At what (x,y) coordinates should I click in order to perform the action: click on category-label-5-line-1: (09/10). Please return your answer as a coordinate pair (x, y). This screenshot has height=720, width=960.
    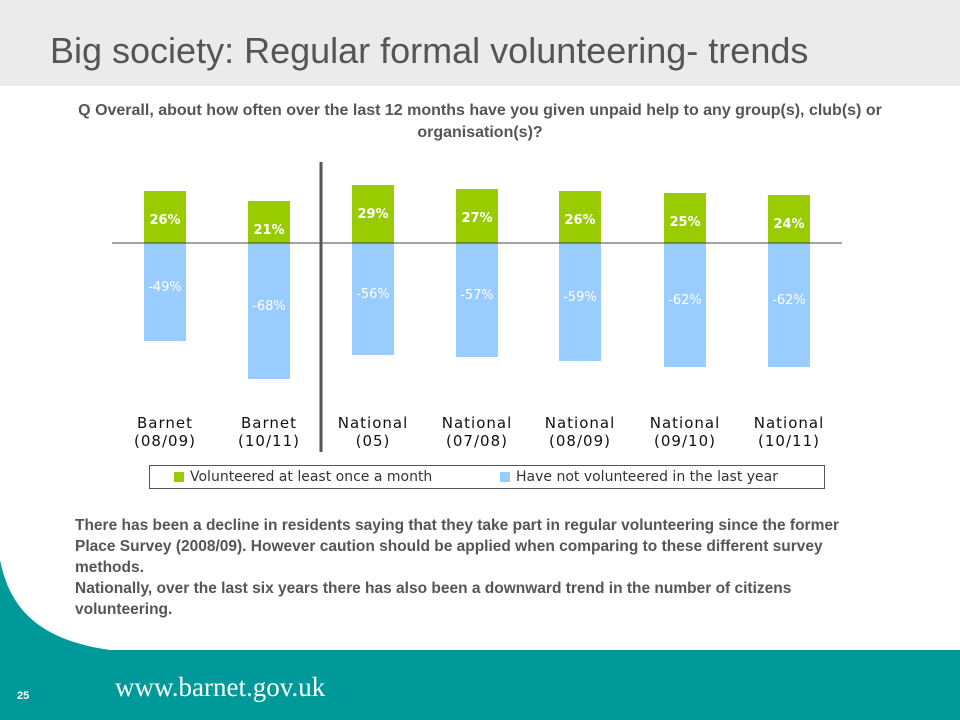
    Looking at the image, I should click on (685, 441).